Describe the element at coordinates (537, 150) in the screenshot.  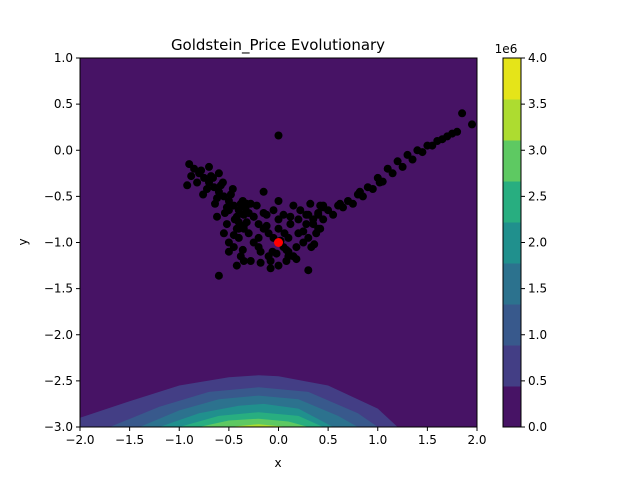
I see `colorbar-tick-label: 3.0` at that location.